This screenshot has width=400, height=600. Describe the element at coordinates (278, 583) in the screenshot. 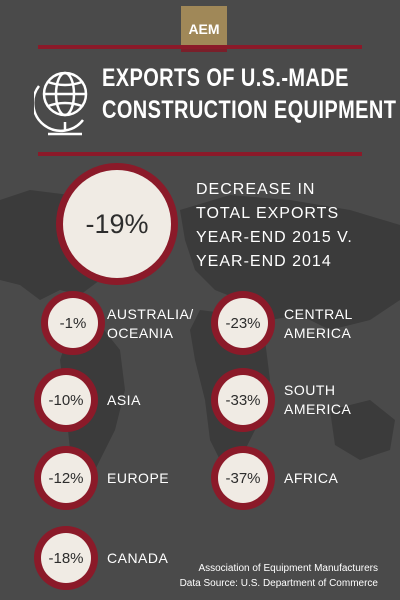

I see `footer-data-source: Data Source: U.S. Department of Commerce` at that location.